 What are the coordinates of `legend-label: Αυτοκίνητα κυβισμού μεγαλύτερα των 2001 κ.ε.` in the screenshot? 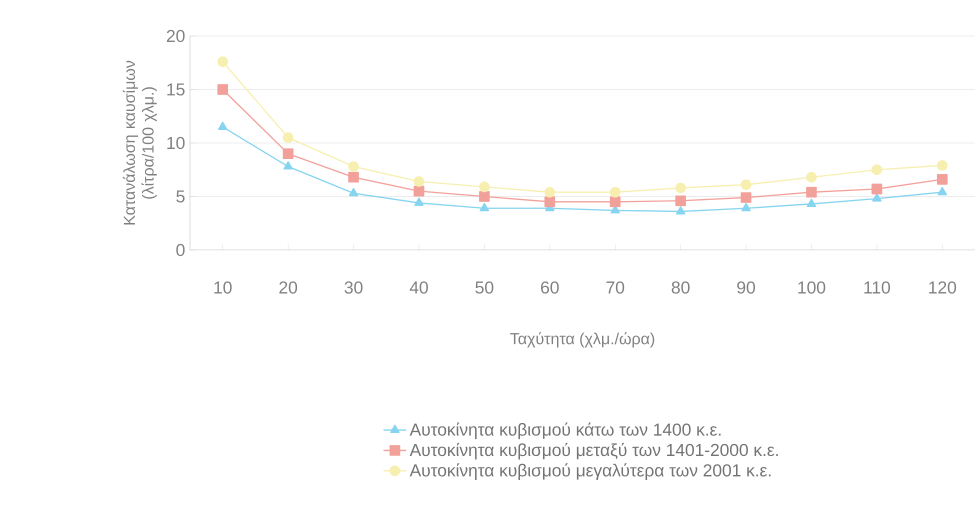 It's located at (590, 471).